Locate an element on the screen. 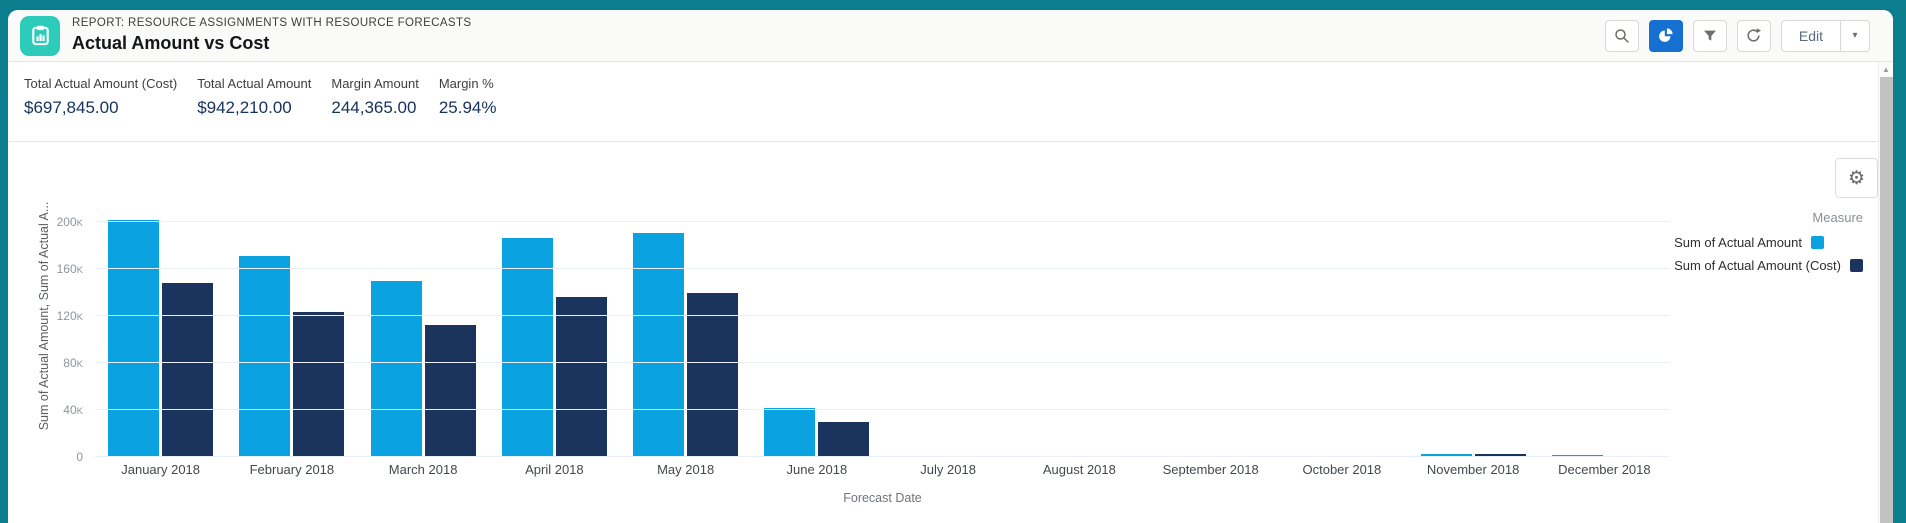 The height and width of the screenshot is (523, 1906). metric-margin-percent: Margin % 25.94% is located at coordinates (468, 108).